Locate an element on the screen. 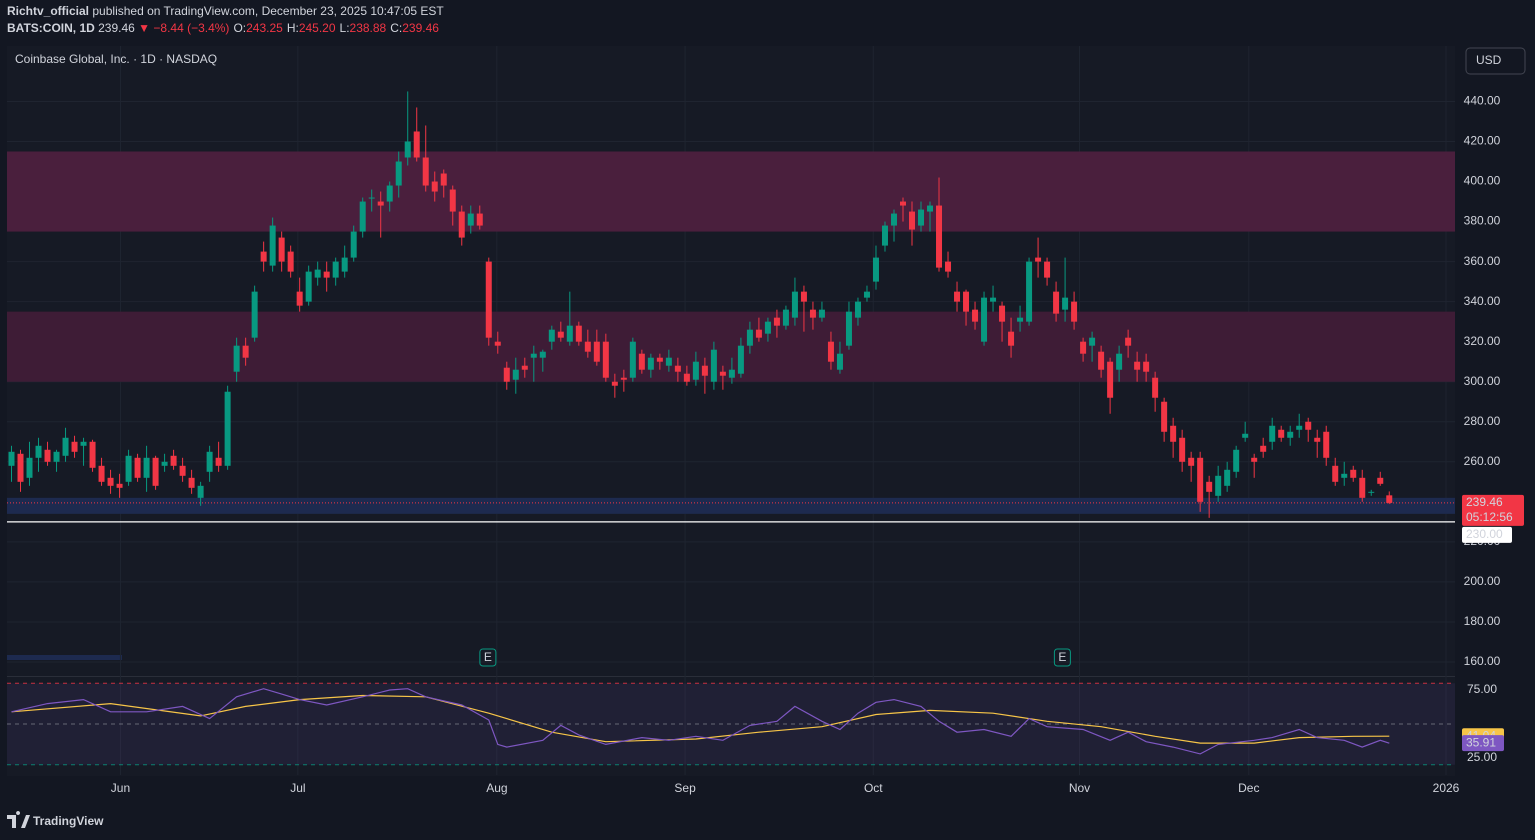 The image size is (1535, 840). x-tick-label: Oct is located at coordinates (873, 788).